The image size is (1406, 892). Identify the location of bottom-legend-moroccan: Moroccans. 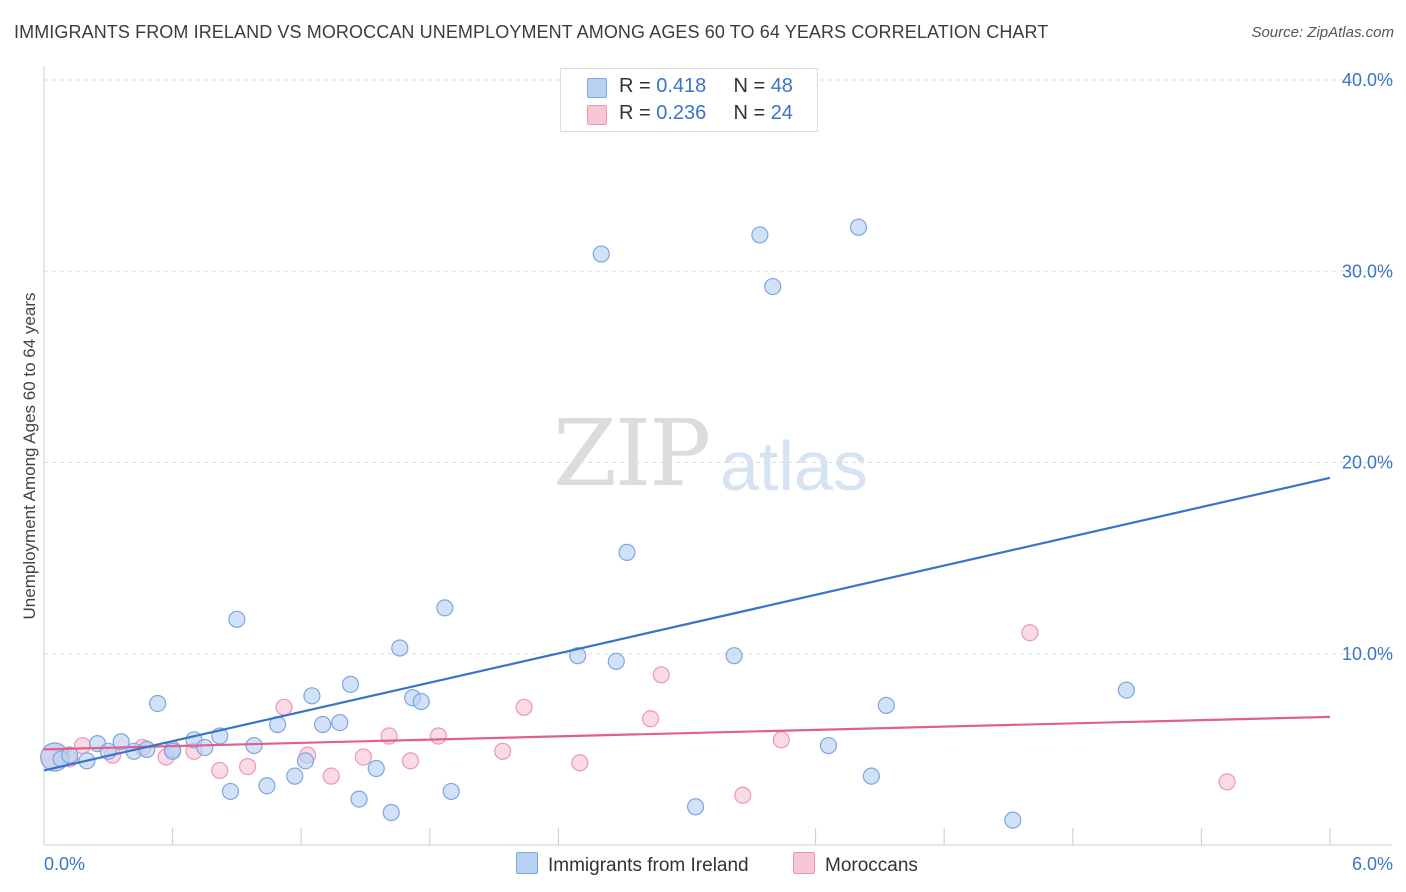
(855, 864).